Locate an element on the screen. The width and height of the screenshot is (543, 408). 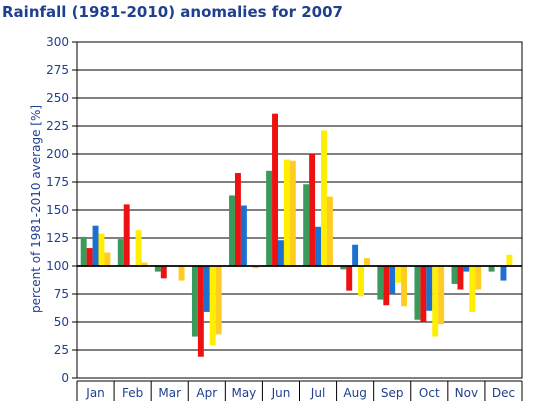
x-tick-label: Aug is located at coordinates (354, 393).